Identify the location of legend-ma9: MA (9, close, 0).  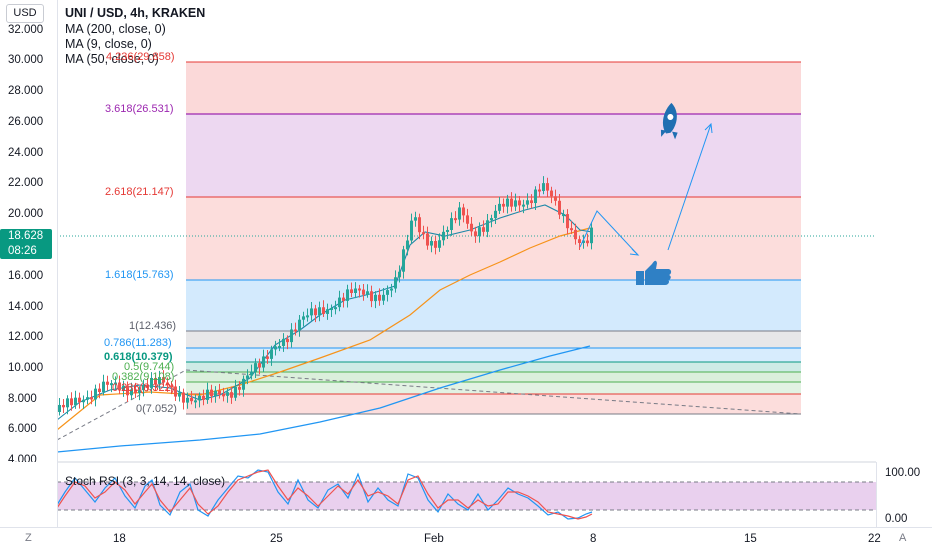
(108, 44).